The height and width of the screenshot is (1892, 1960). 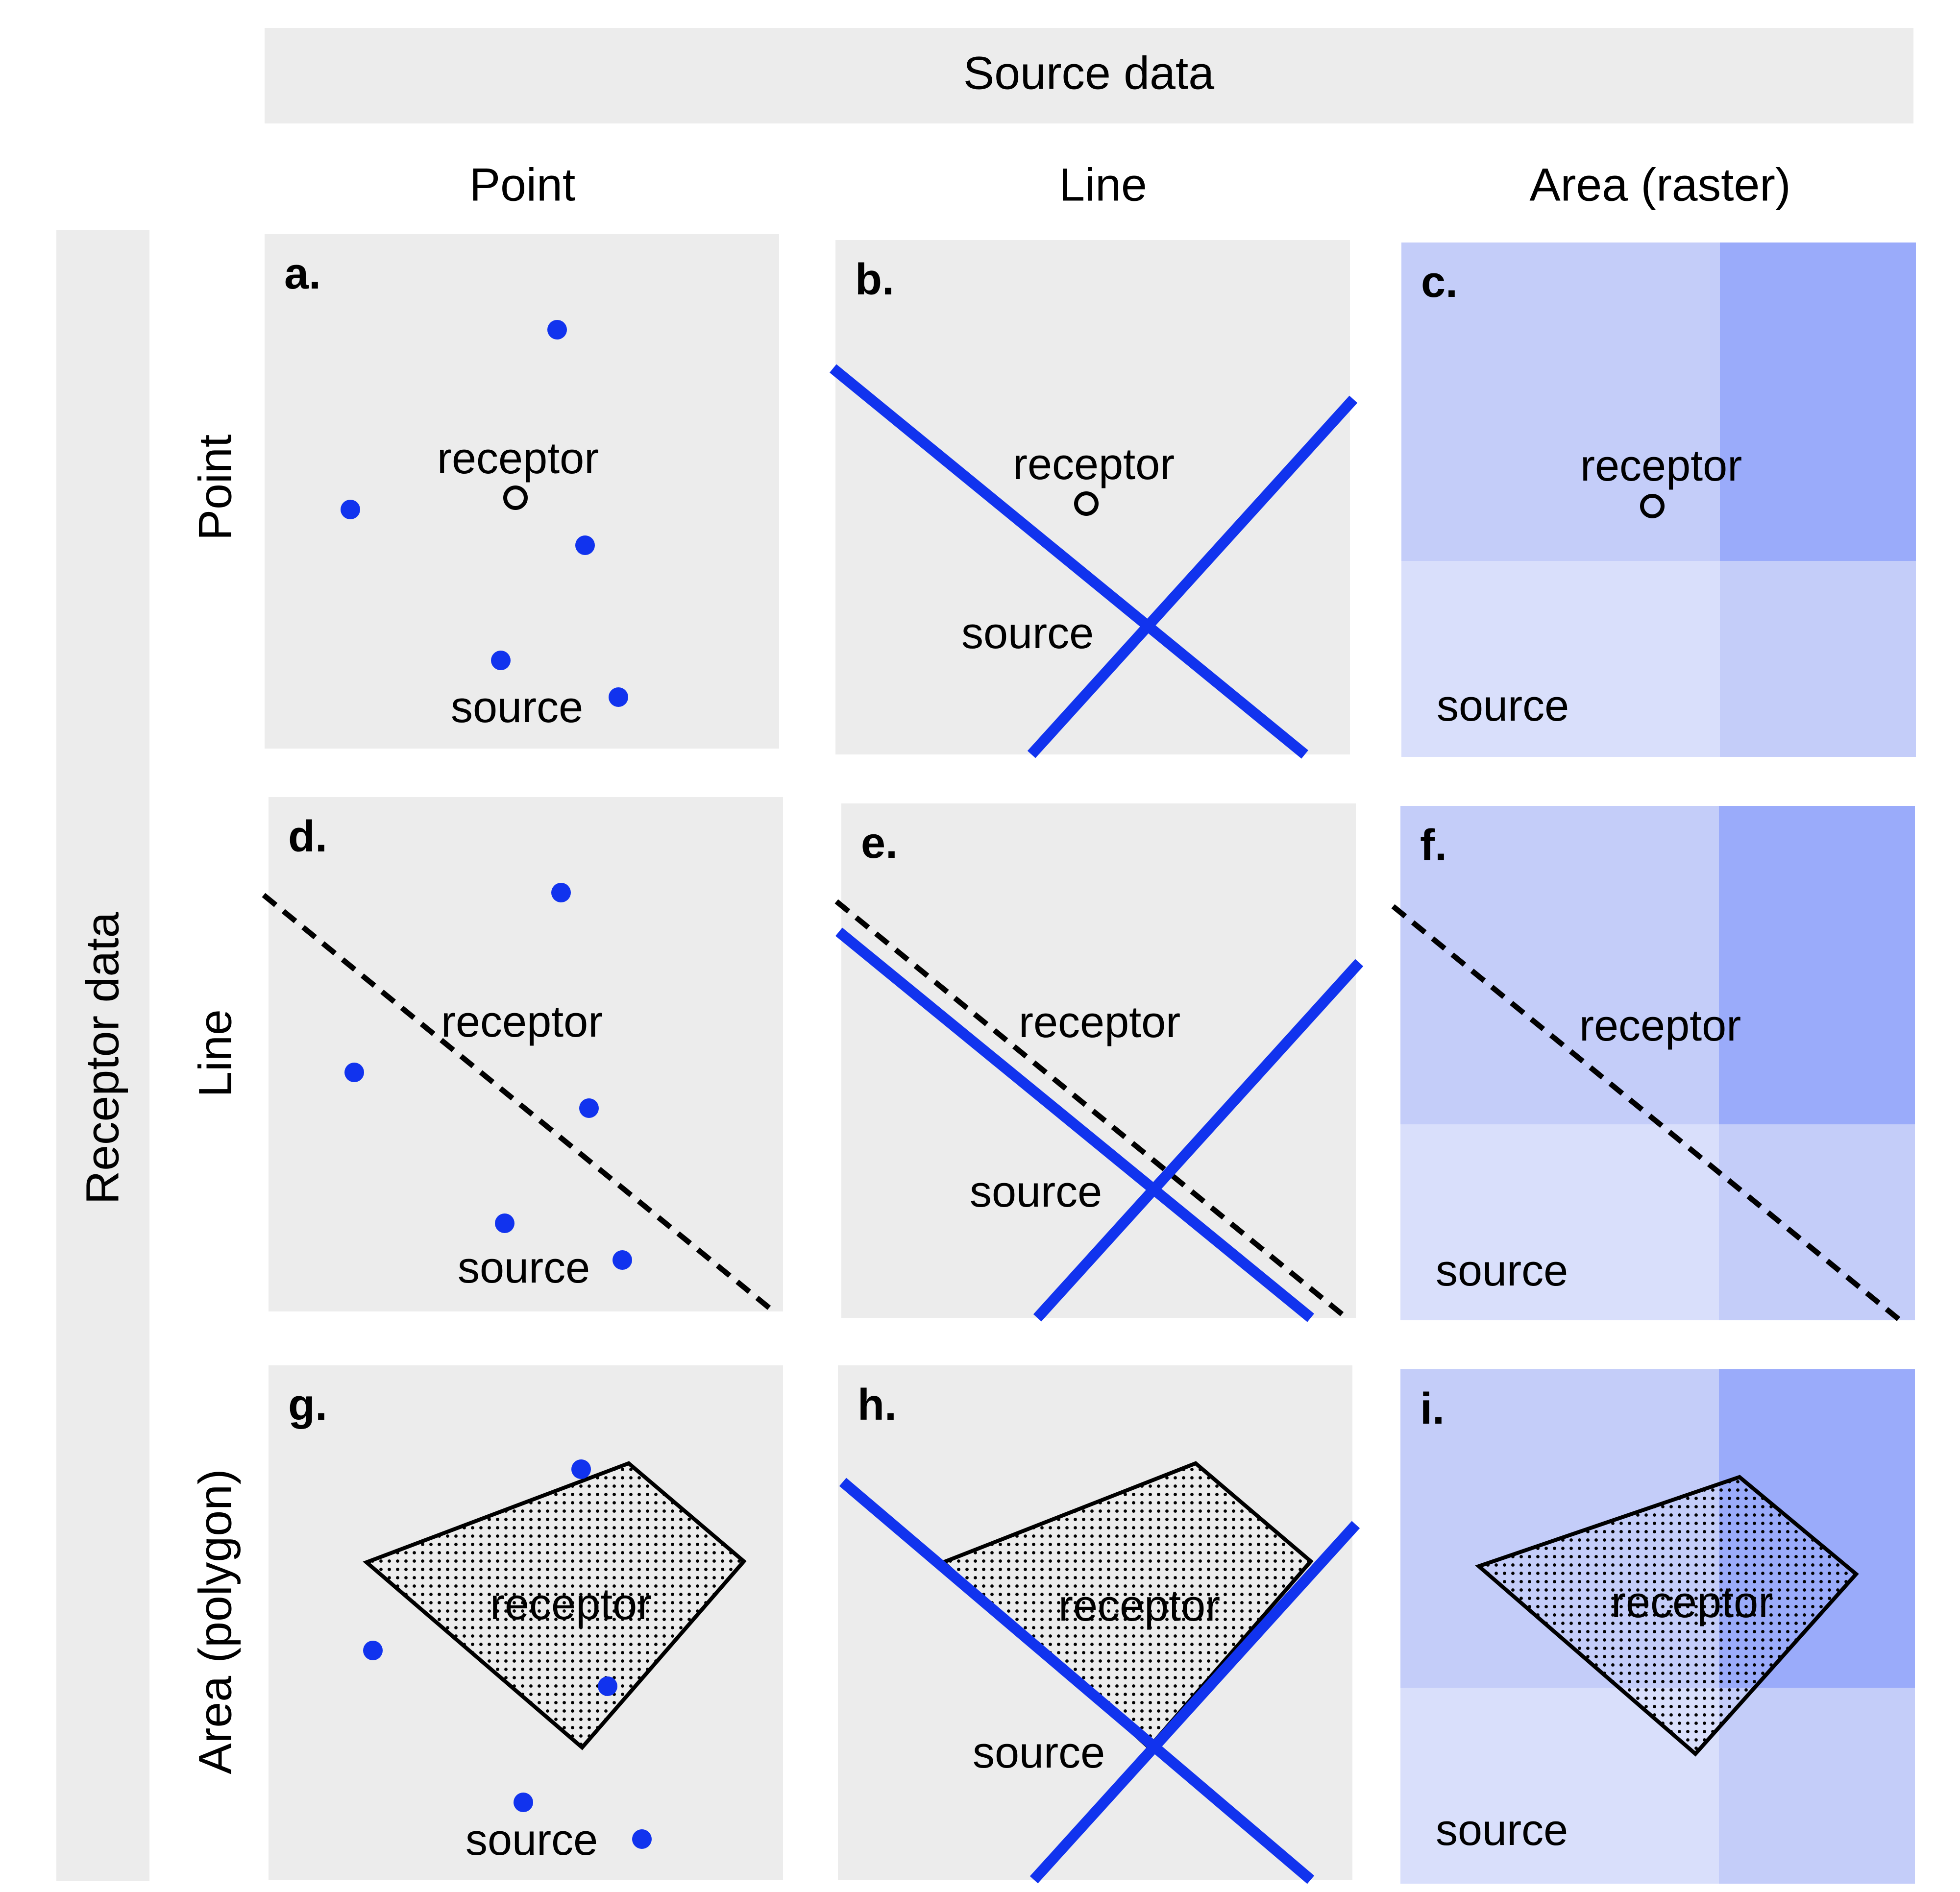 I want to click on column-header-line: Line, so click(x=1103, y=185).